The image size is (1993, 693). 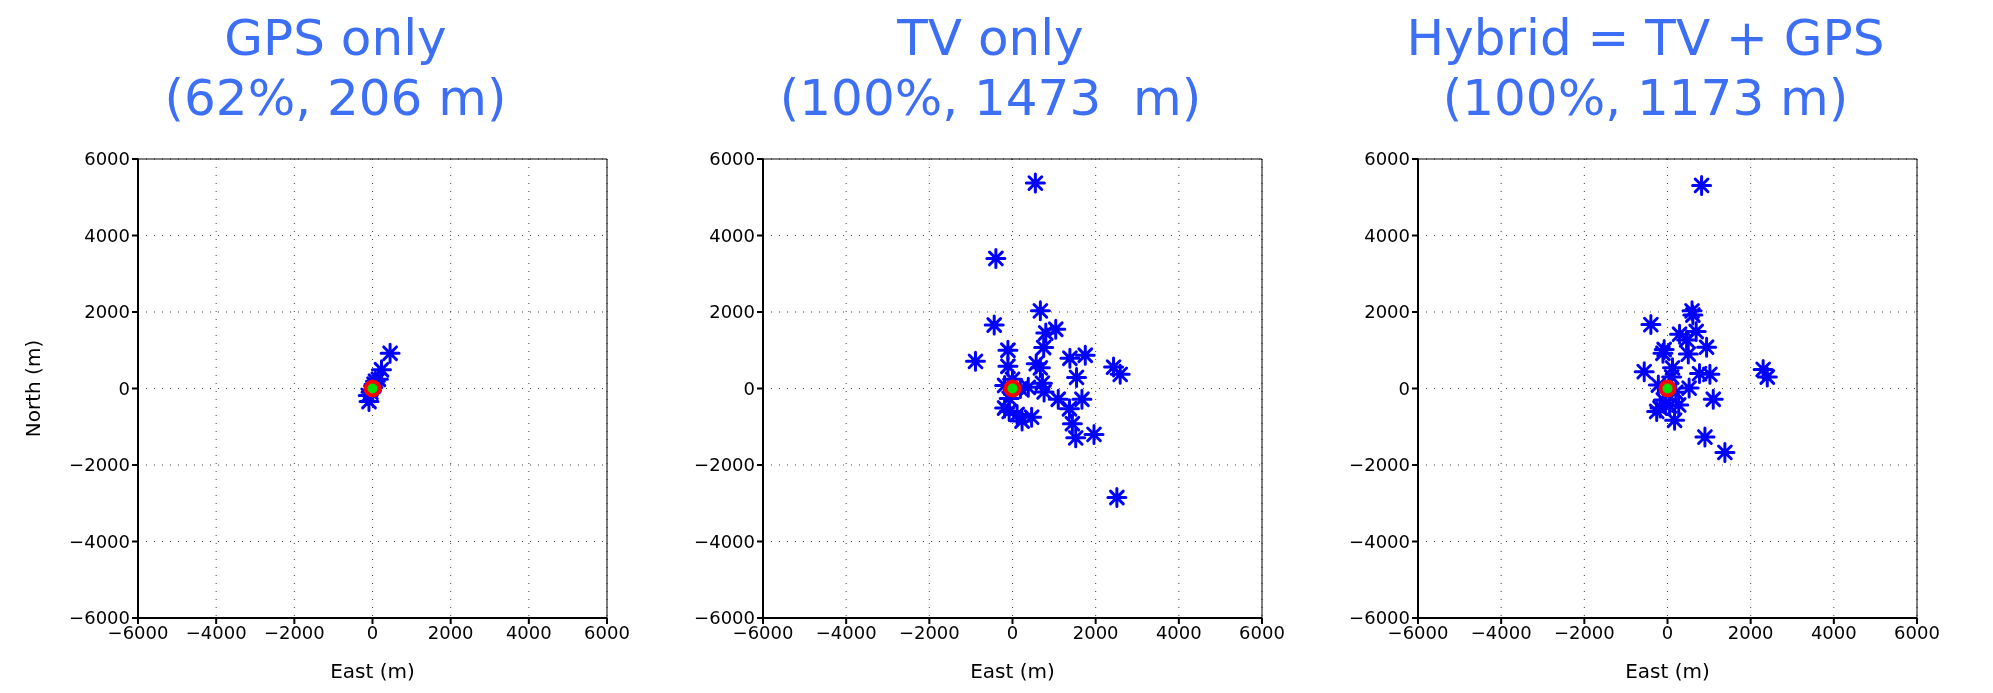 I want to click on chart-title: Hybrid = TV + GPS (100%, 1173 m), so click(x=1645, y=68).